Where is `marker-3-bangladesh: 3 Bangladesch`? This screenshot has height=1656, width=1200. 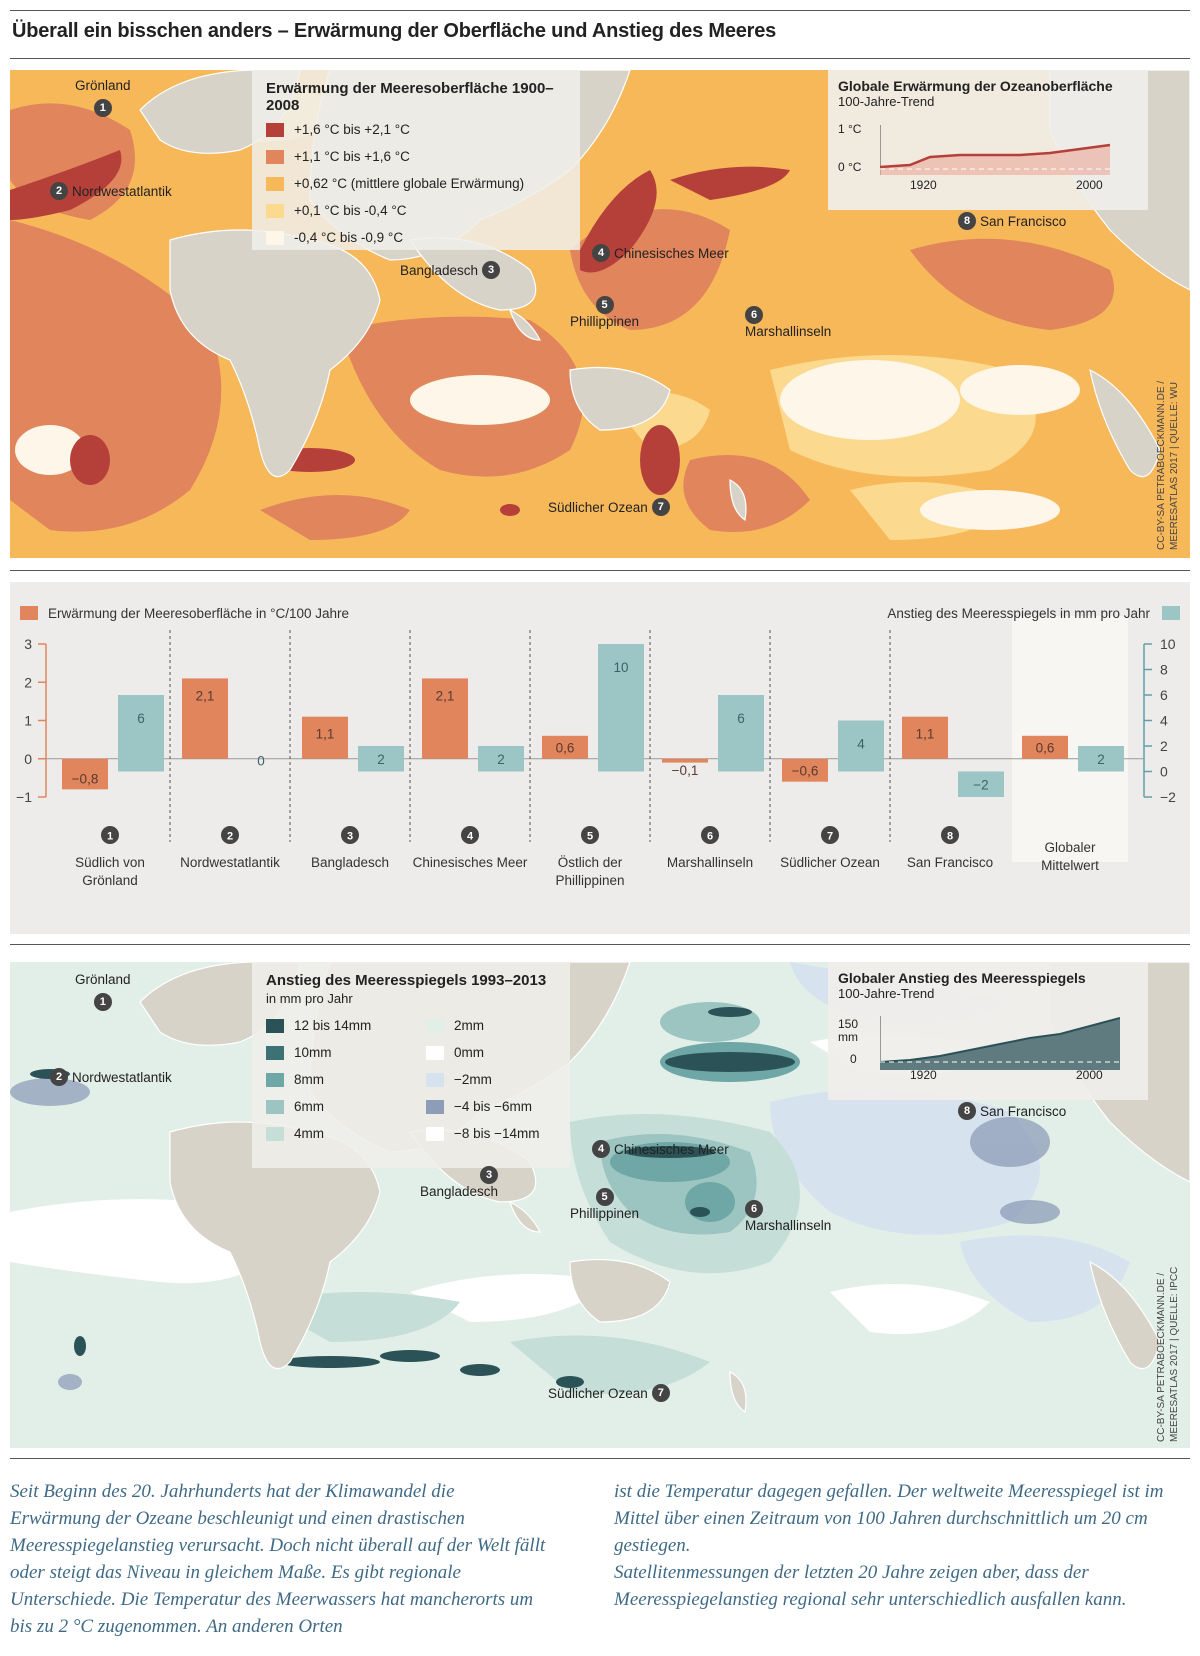 marker-3-bangladesh: 3 Bangladesch is located at coordinates (459, 1182).